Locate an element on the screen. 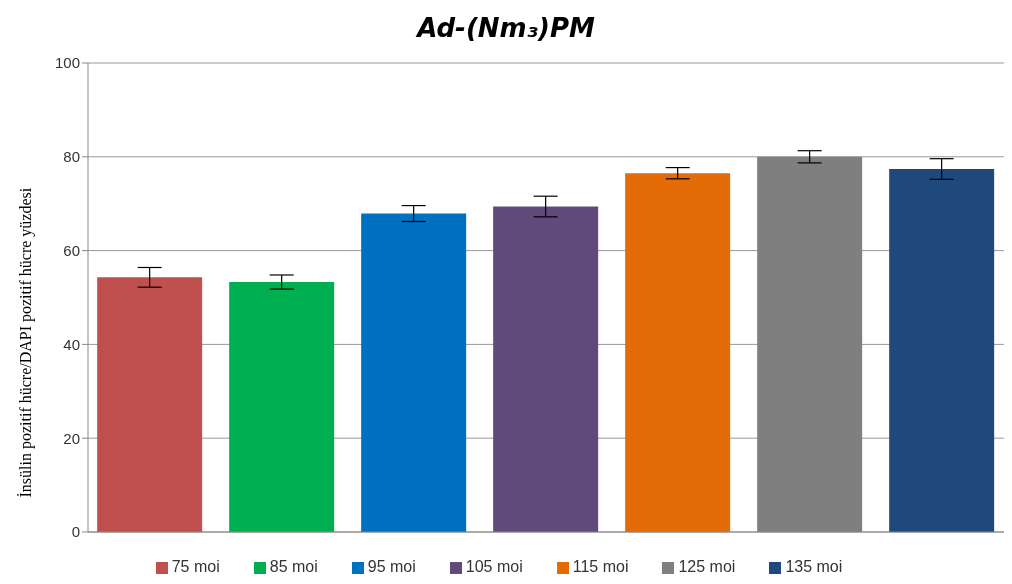 This screenshot has height=584, width=1012. y-tick-label: 0 is located at coordinates (75, 532).